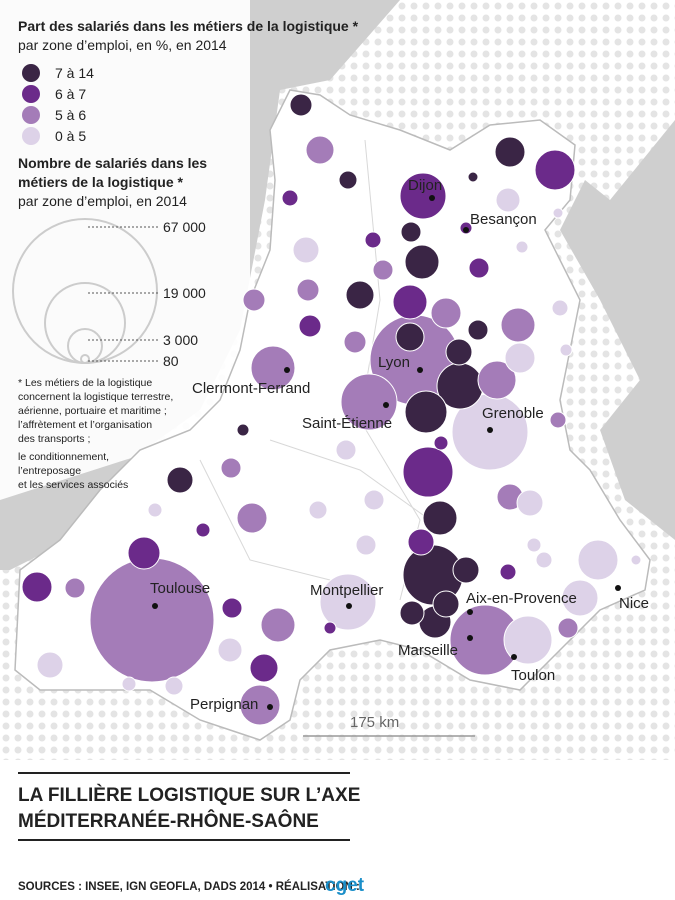 Image resolution: width=675 pixels, height=900 pixels. I want to click on city-label: Nice, so click(634, 603).